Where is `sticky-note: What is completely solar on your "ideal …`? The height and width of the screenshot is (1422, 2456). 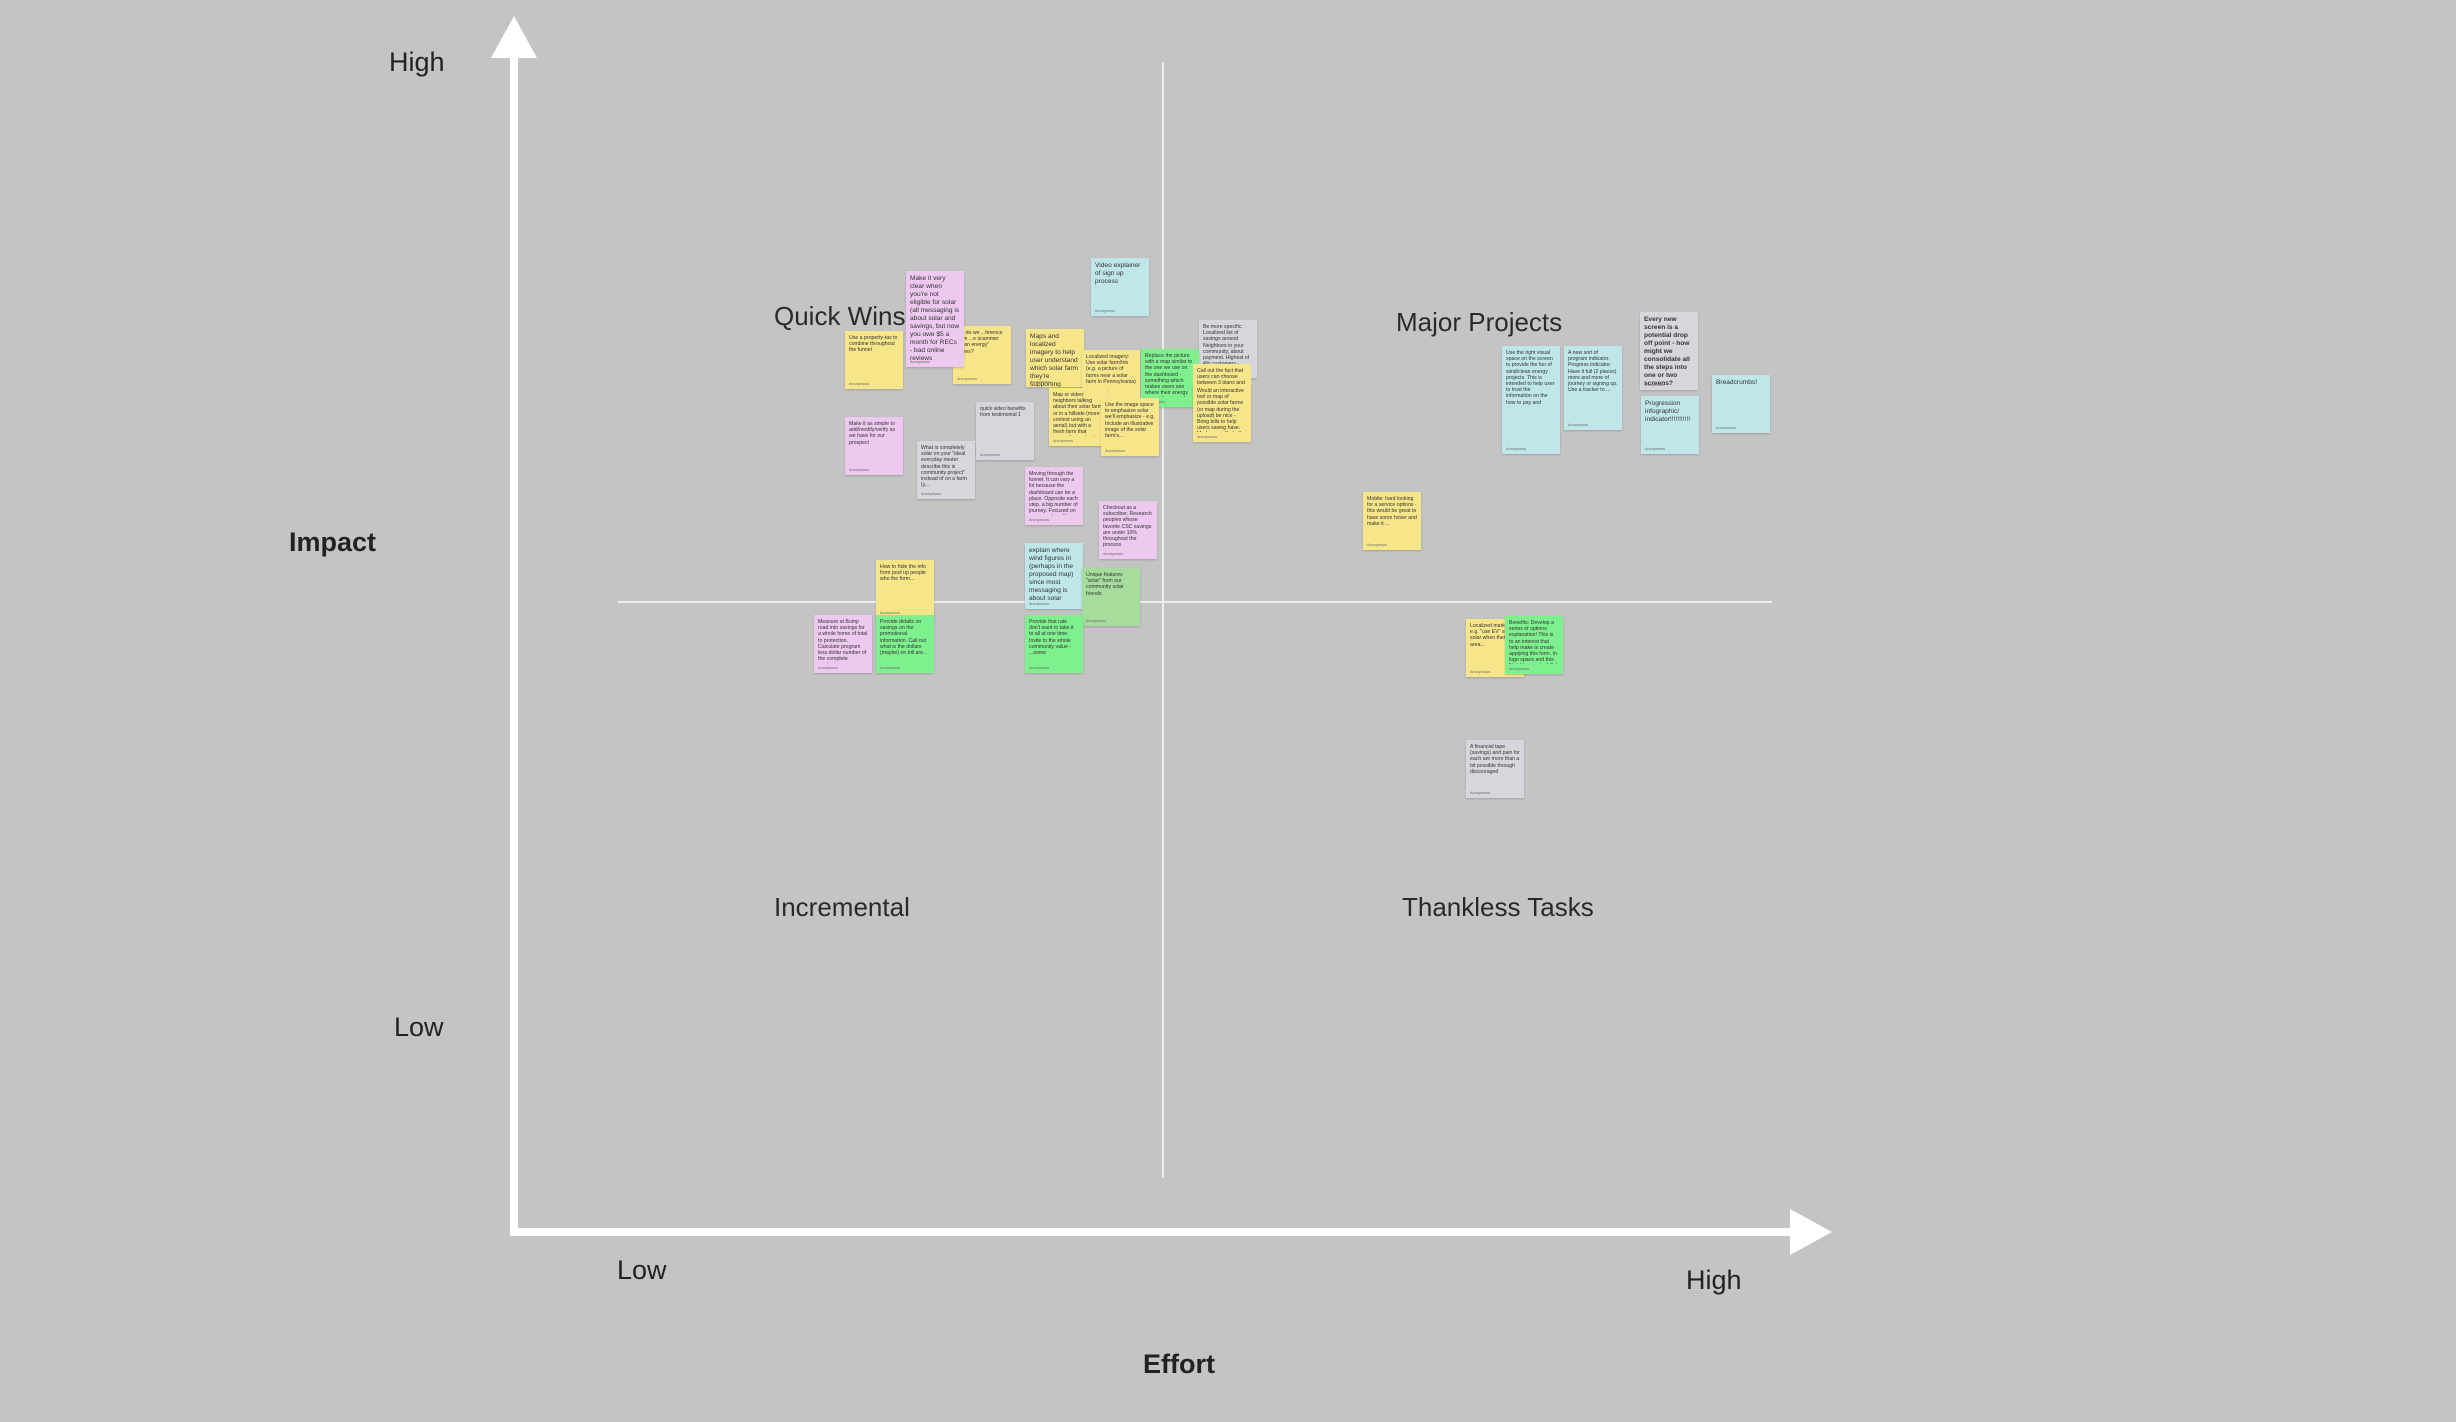 sticky-note: What is completely solar on your "ideal … is located at coordinates (946, 470).